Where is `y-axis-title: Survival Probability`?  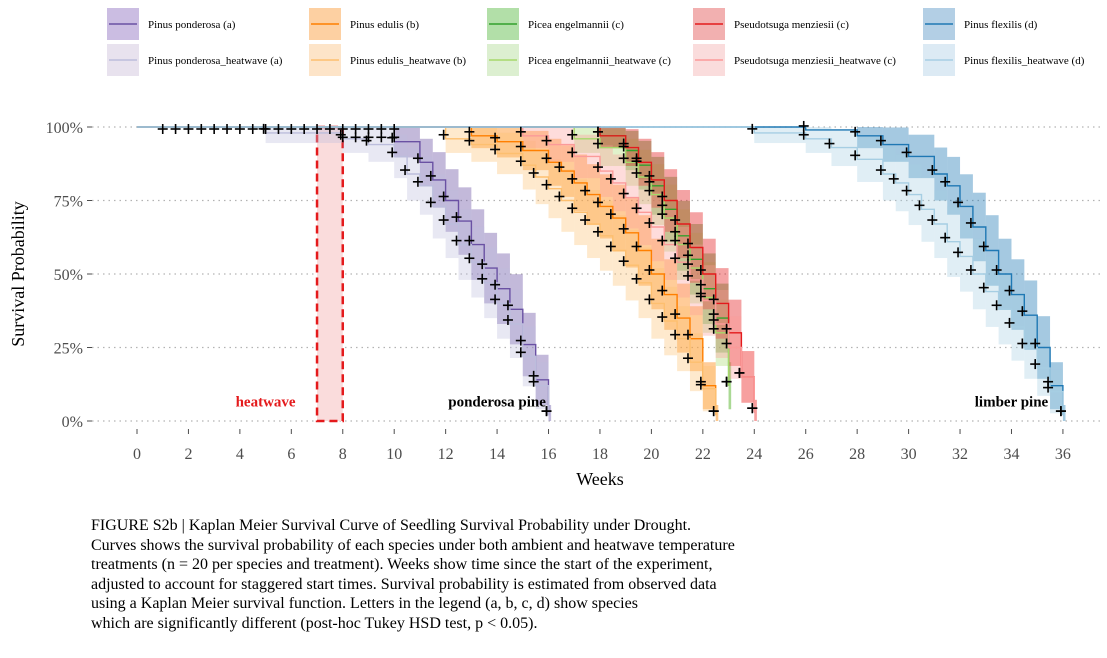 y-axis-title: Survival Probability is located at coordinates (18, 274).